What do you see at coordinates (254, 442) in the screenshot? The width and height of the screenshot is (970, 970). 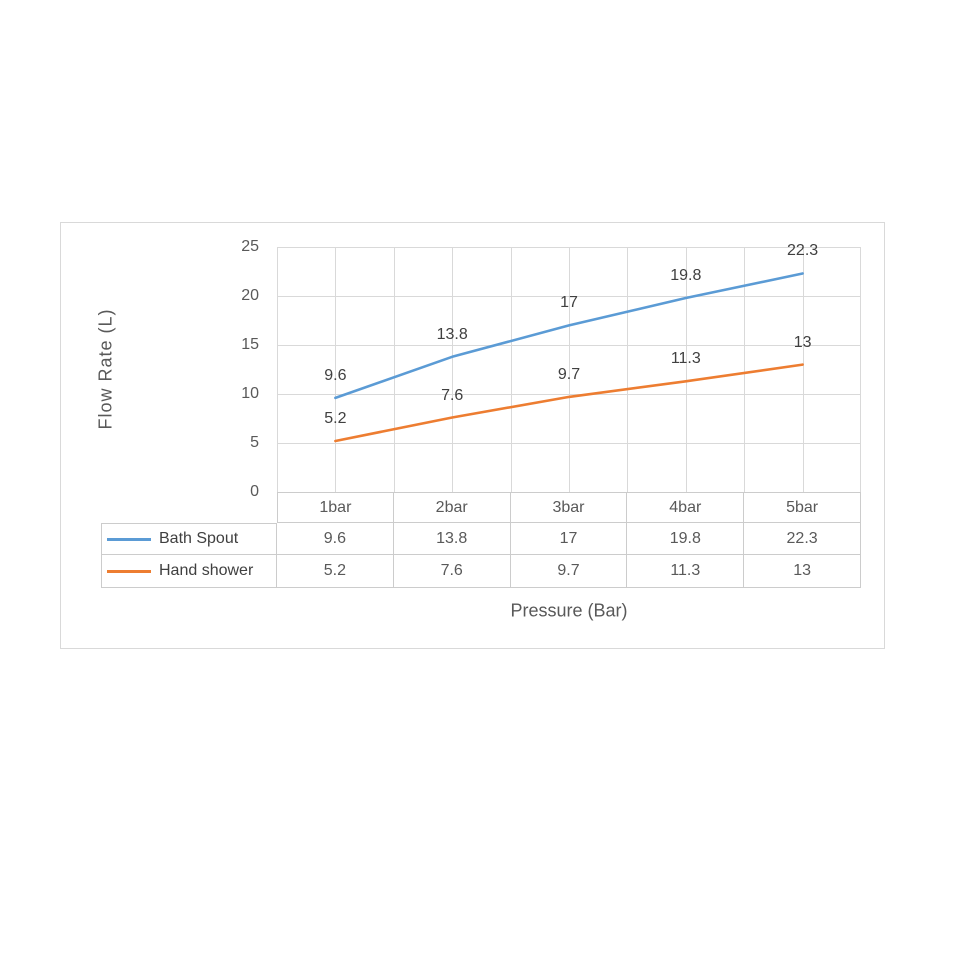 I see `y-tick-label: 5` at bounding box center [254, 442].